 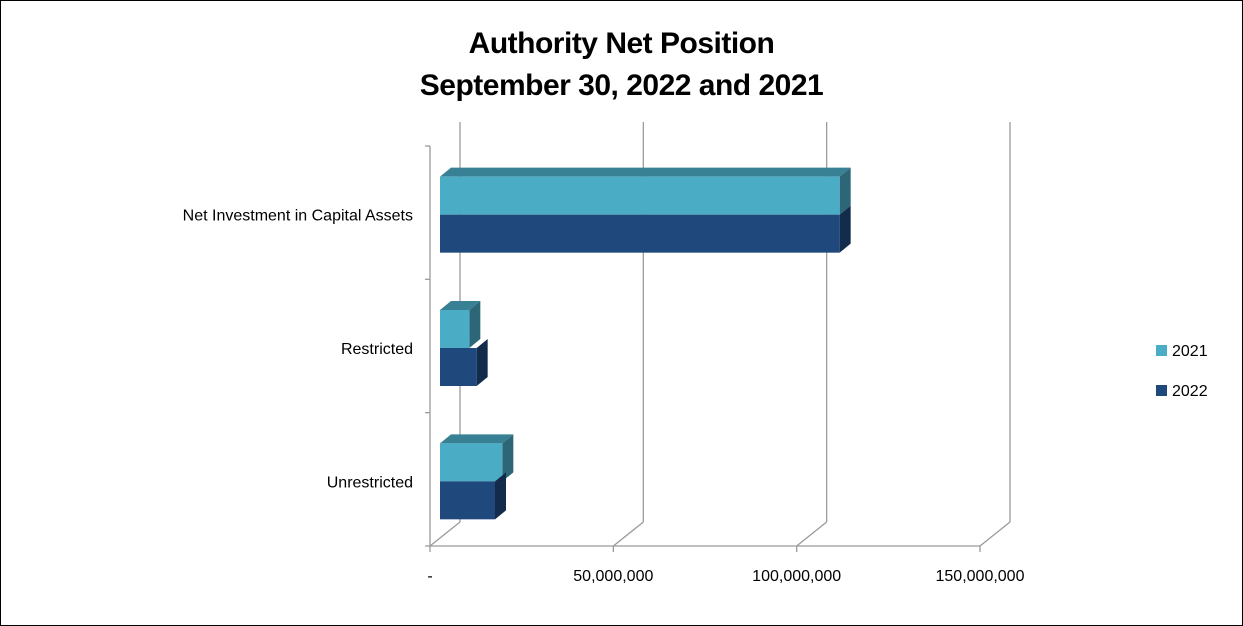 What do you see at coordinates (1190, 351) in the screenshot?
I see `legend-label: 2021` at bounding box center [1190, 351].